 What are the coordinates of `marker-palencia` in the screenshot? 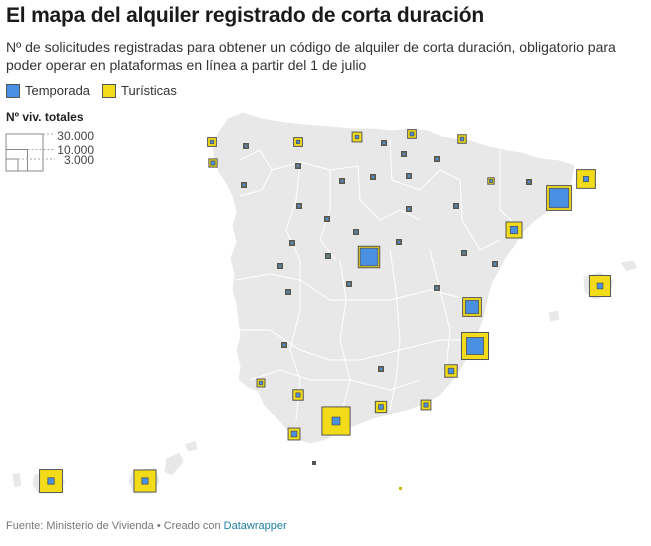 It's located at (342, 181).